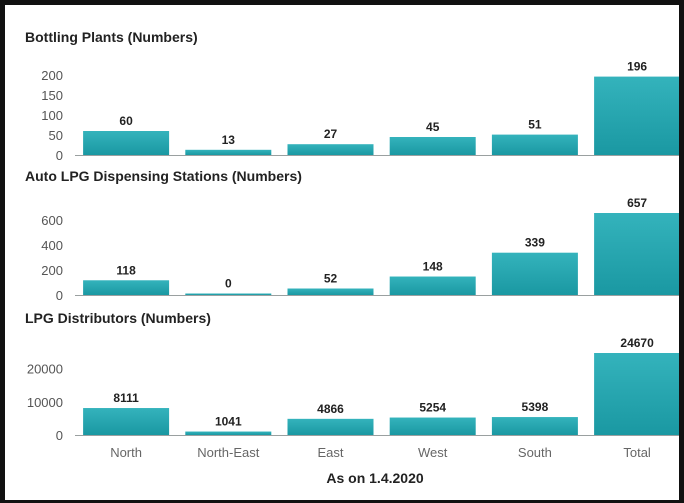 This screenshot has height=503, width=684. I want to click on data-label: 27, so click(331, 134).